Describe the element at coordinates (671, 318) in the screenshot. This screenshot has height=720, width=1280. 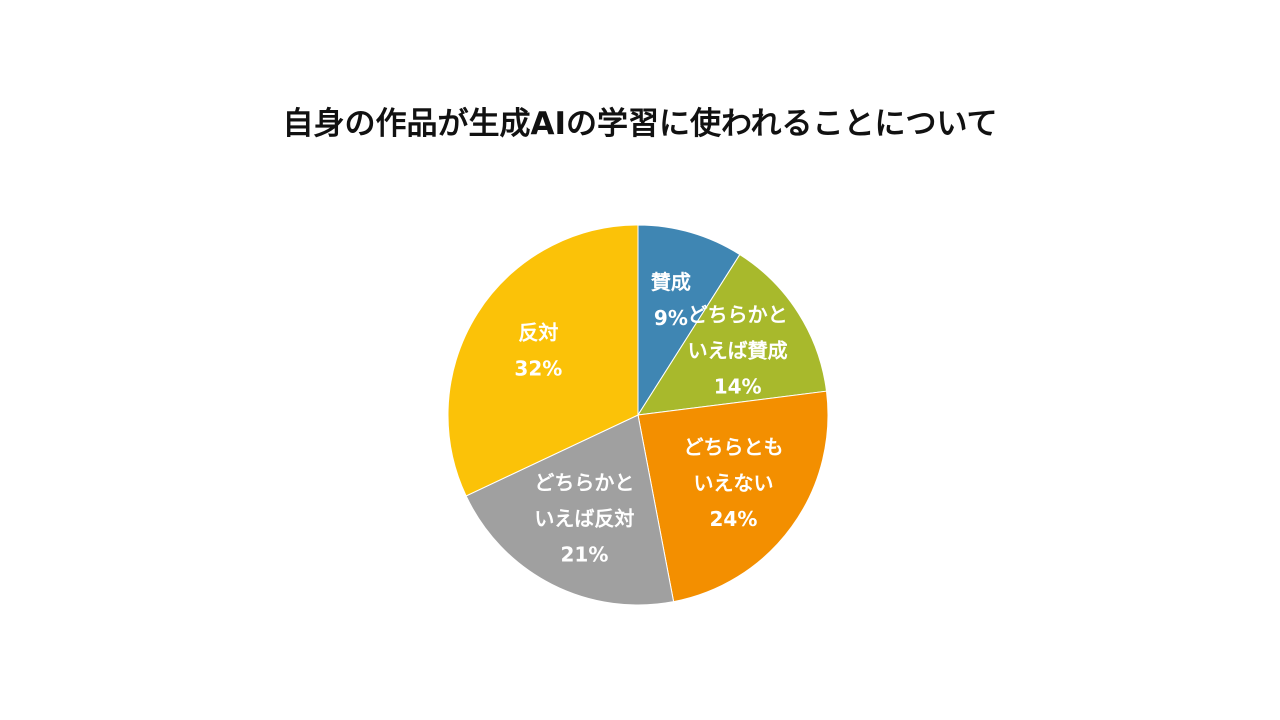
I see `slice-value-label: 9%` at that location.